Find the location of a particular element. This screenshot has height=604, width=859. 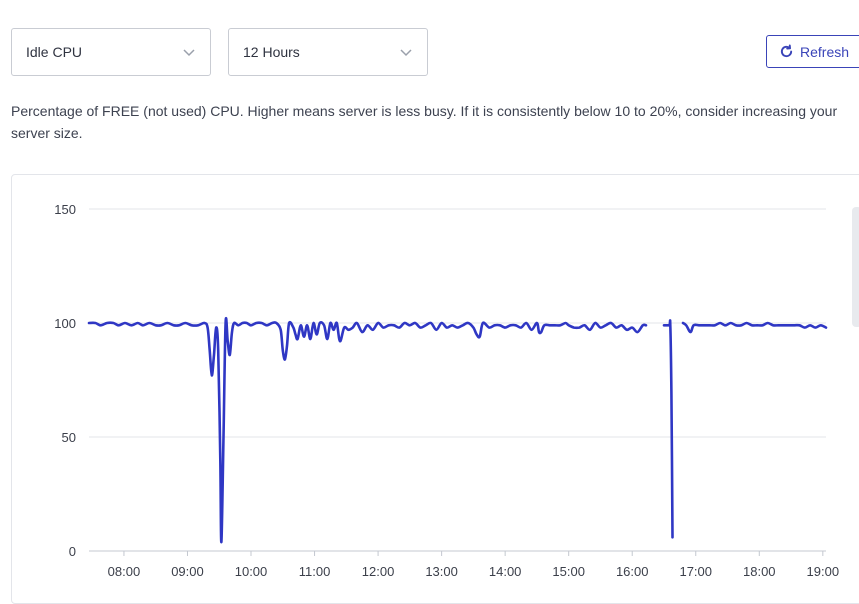

refresh-button: Refresh is located at coordinates (812, 51).